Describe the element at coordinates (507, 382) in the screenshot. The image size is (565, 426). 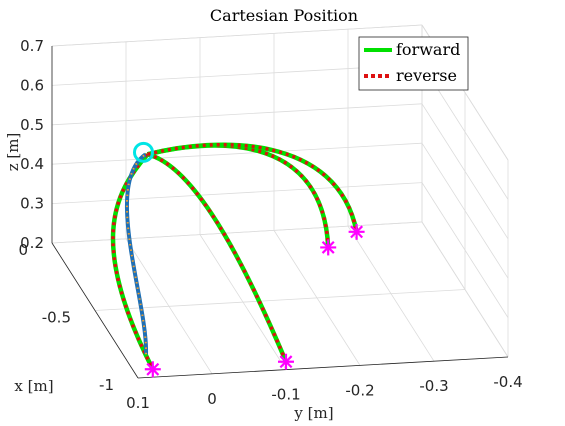
I see `y-tick-label: -0.4` at that location.